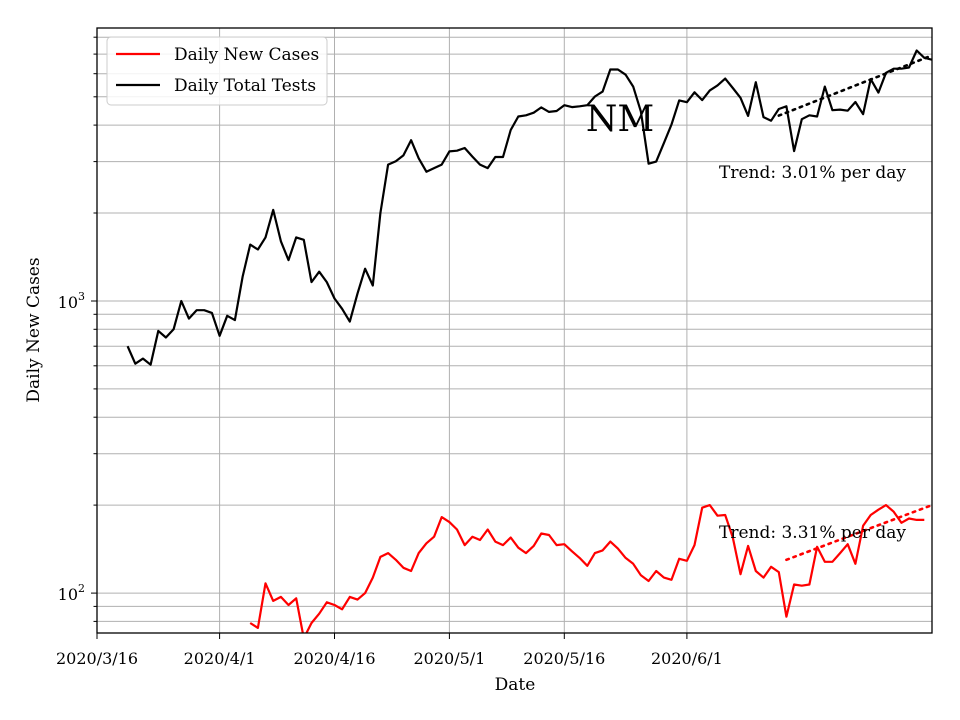 Image resolution: width=960 pixels, height=720 pixels. I want to click on legend-box, so click(217, 71).